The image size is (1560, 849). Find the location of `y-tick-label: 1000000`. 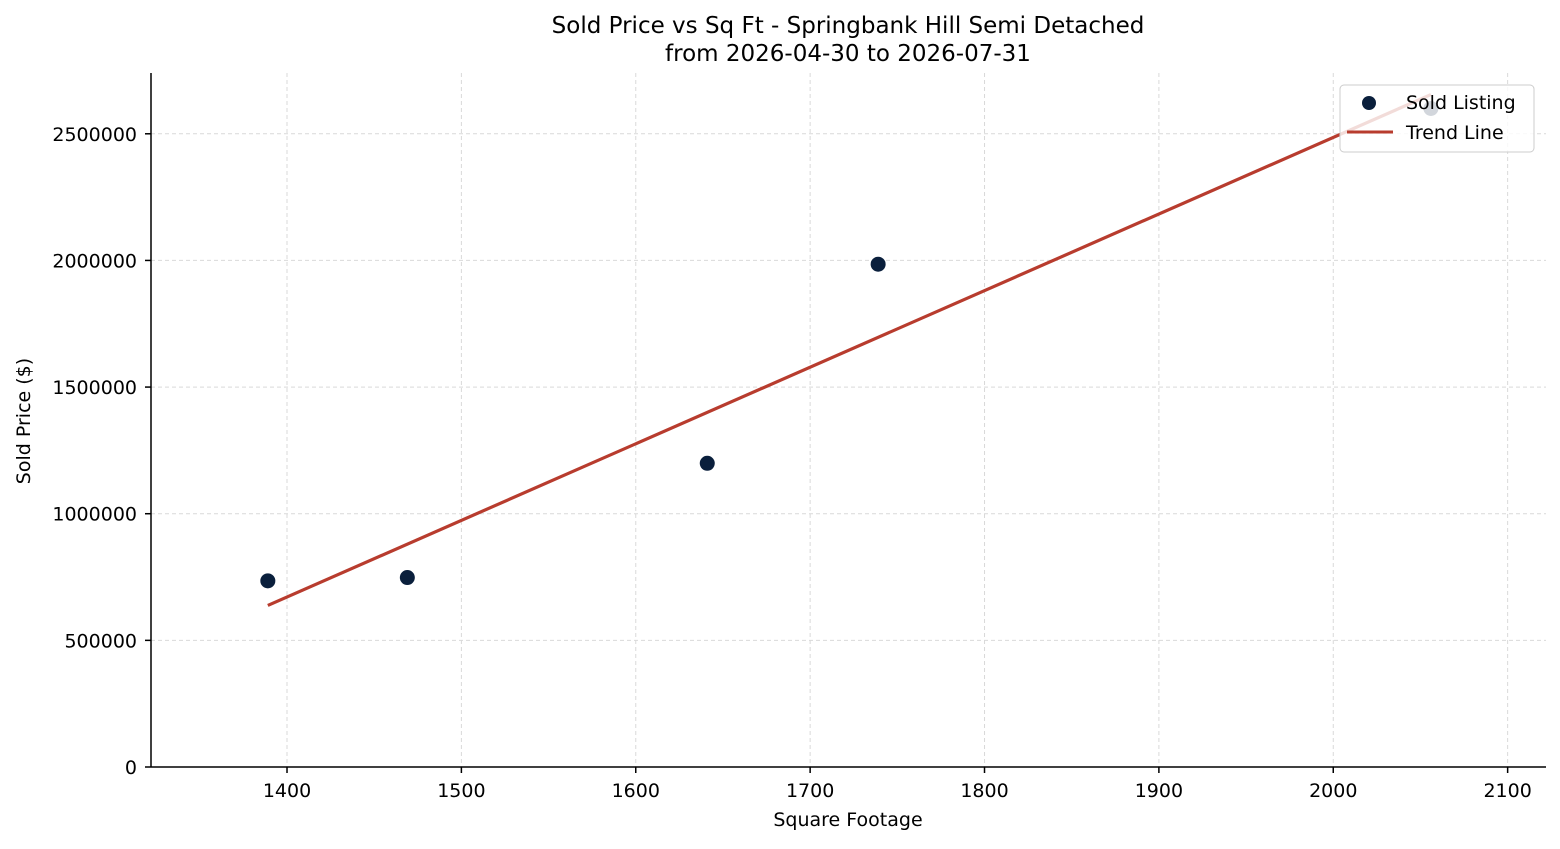

y-tick-label: 1000000 is located at coordinates (94, 515).